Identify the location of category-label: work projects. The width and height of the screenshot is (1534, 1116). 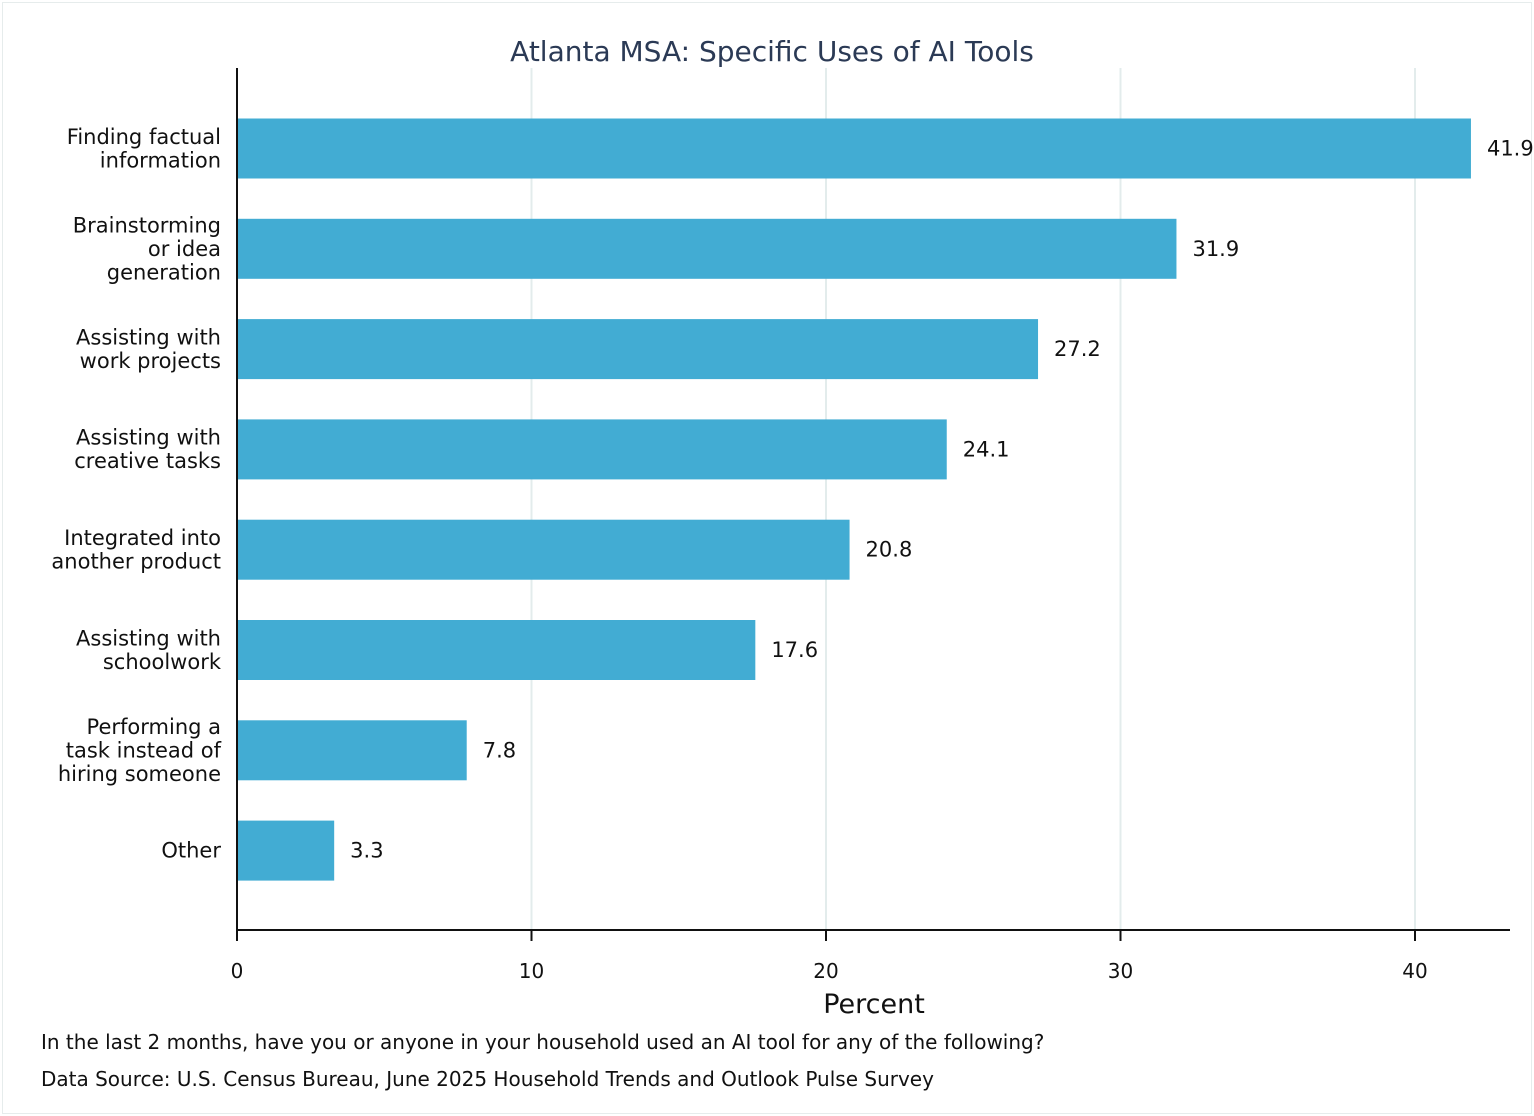
(150, 361).